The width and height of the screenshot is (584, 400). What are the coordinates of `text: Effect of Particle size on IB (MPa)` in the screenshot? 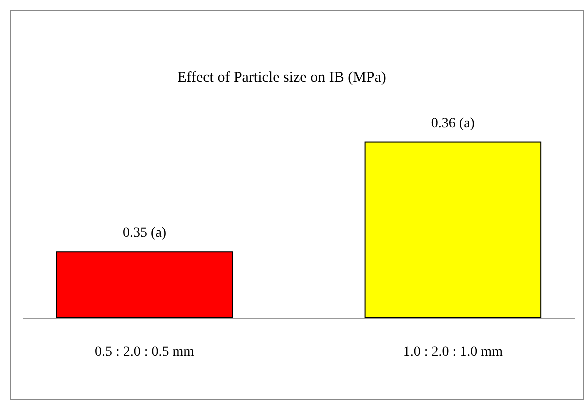 It's located at (282, 78).